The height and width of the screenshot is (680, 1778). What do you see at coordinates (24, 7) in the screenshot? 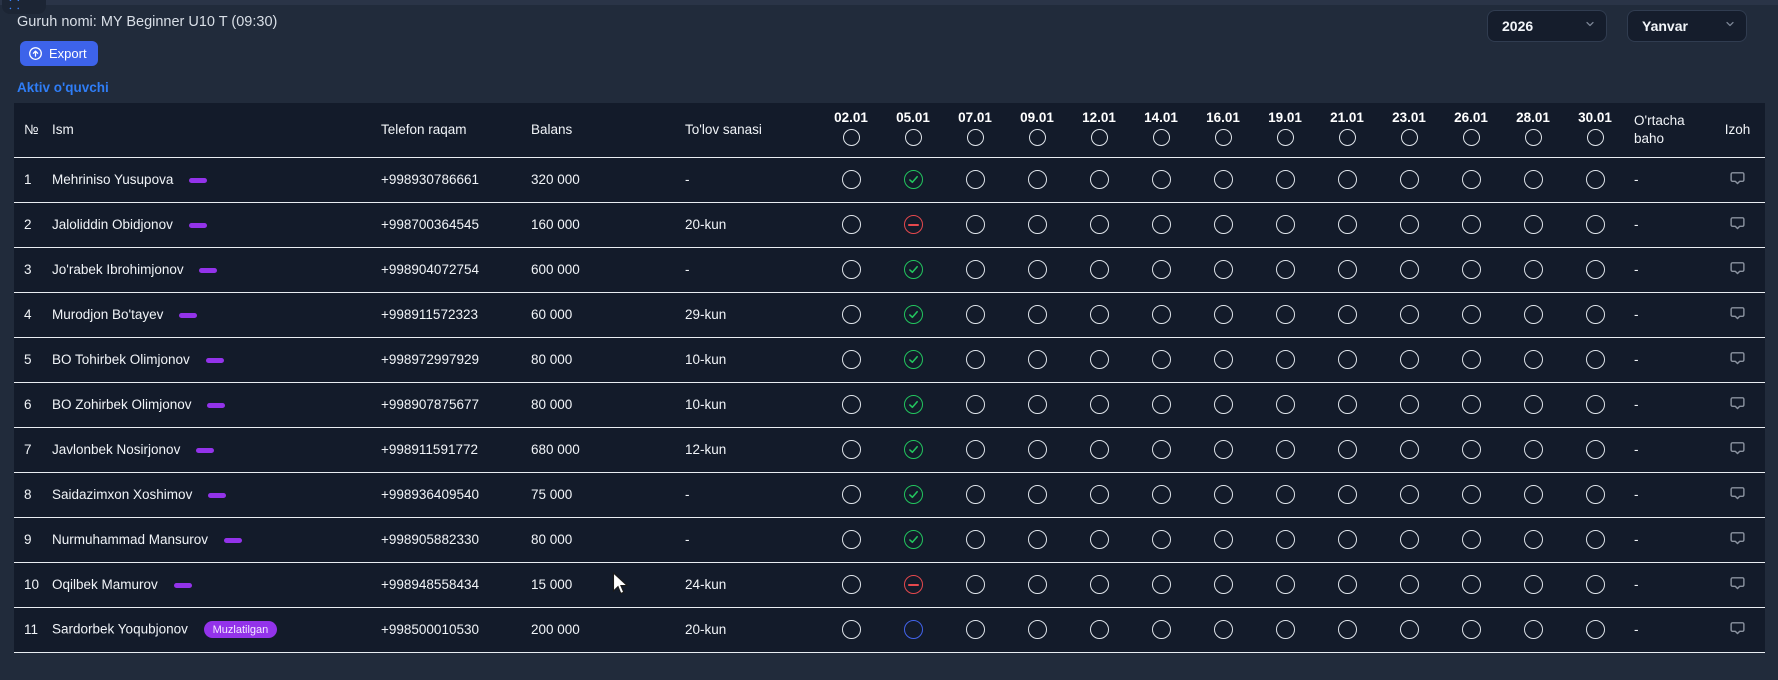
I see `drag-handle-icon: ⸬` at bounding box center [24, 7].